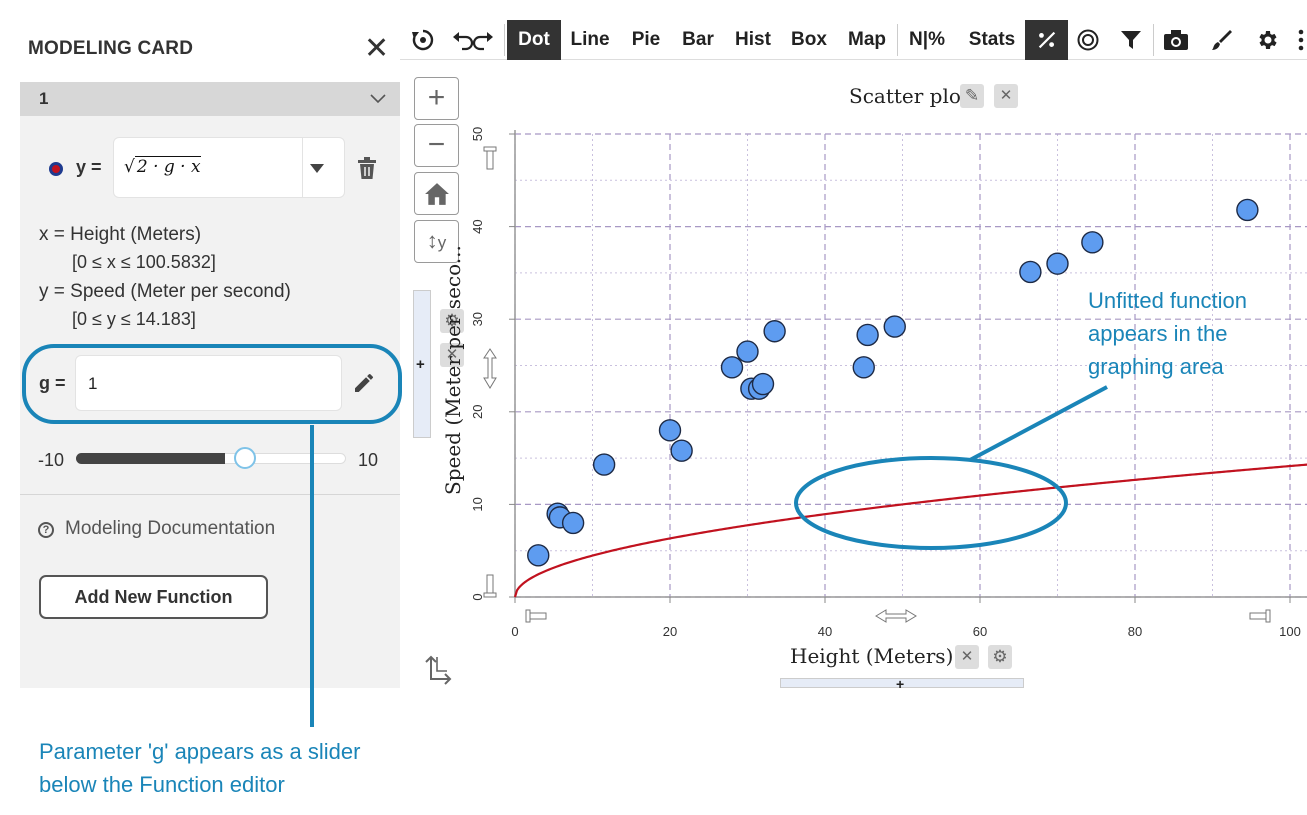 The width and height of the screenshot is (1307, 815). What do you see at coordinates (1131, 40) in the screenshot?
I see `filter-icon` at bounding box center [1131, 40].